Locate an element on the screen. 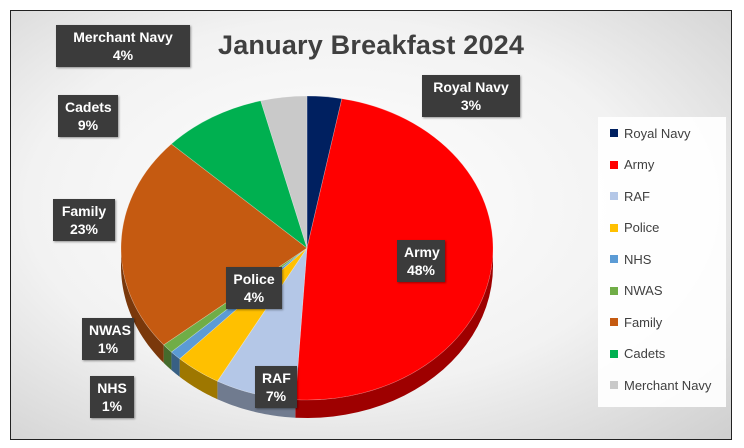 The image size is (744, 448). slice-side-nwas is located at coordinates (167, 357).